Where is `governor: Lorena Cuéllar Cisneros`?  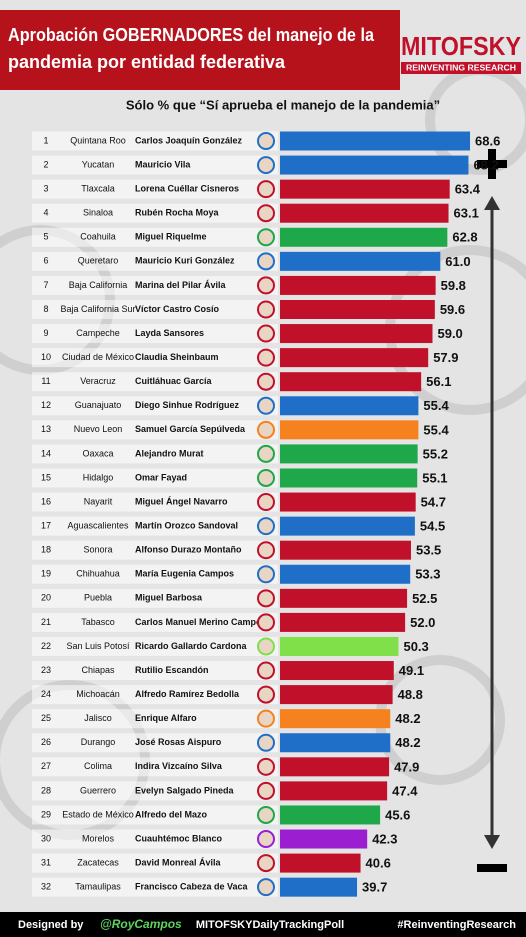
governor: Lorena Cuéllar Cisneros is located at coordinates (187, 189).